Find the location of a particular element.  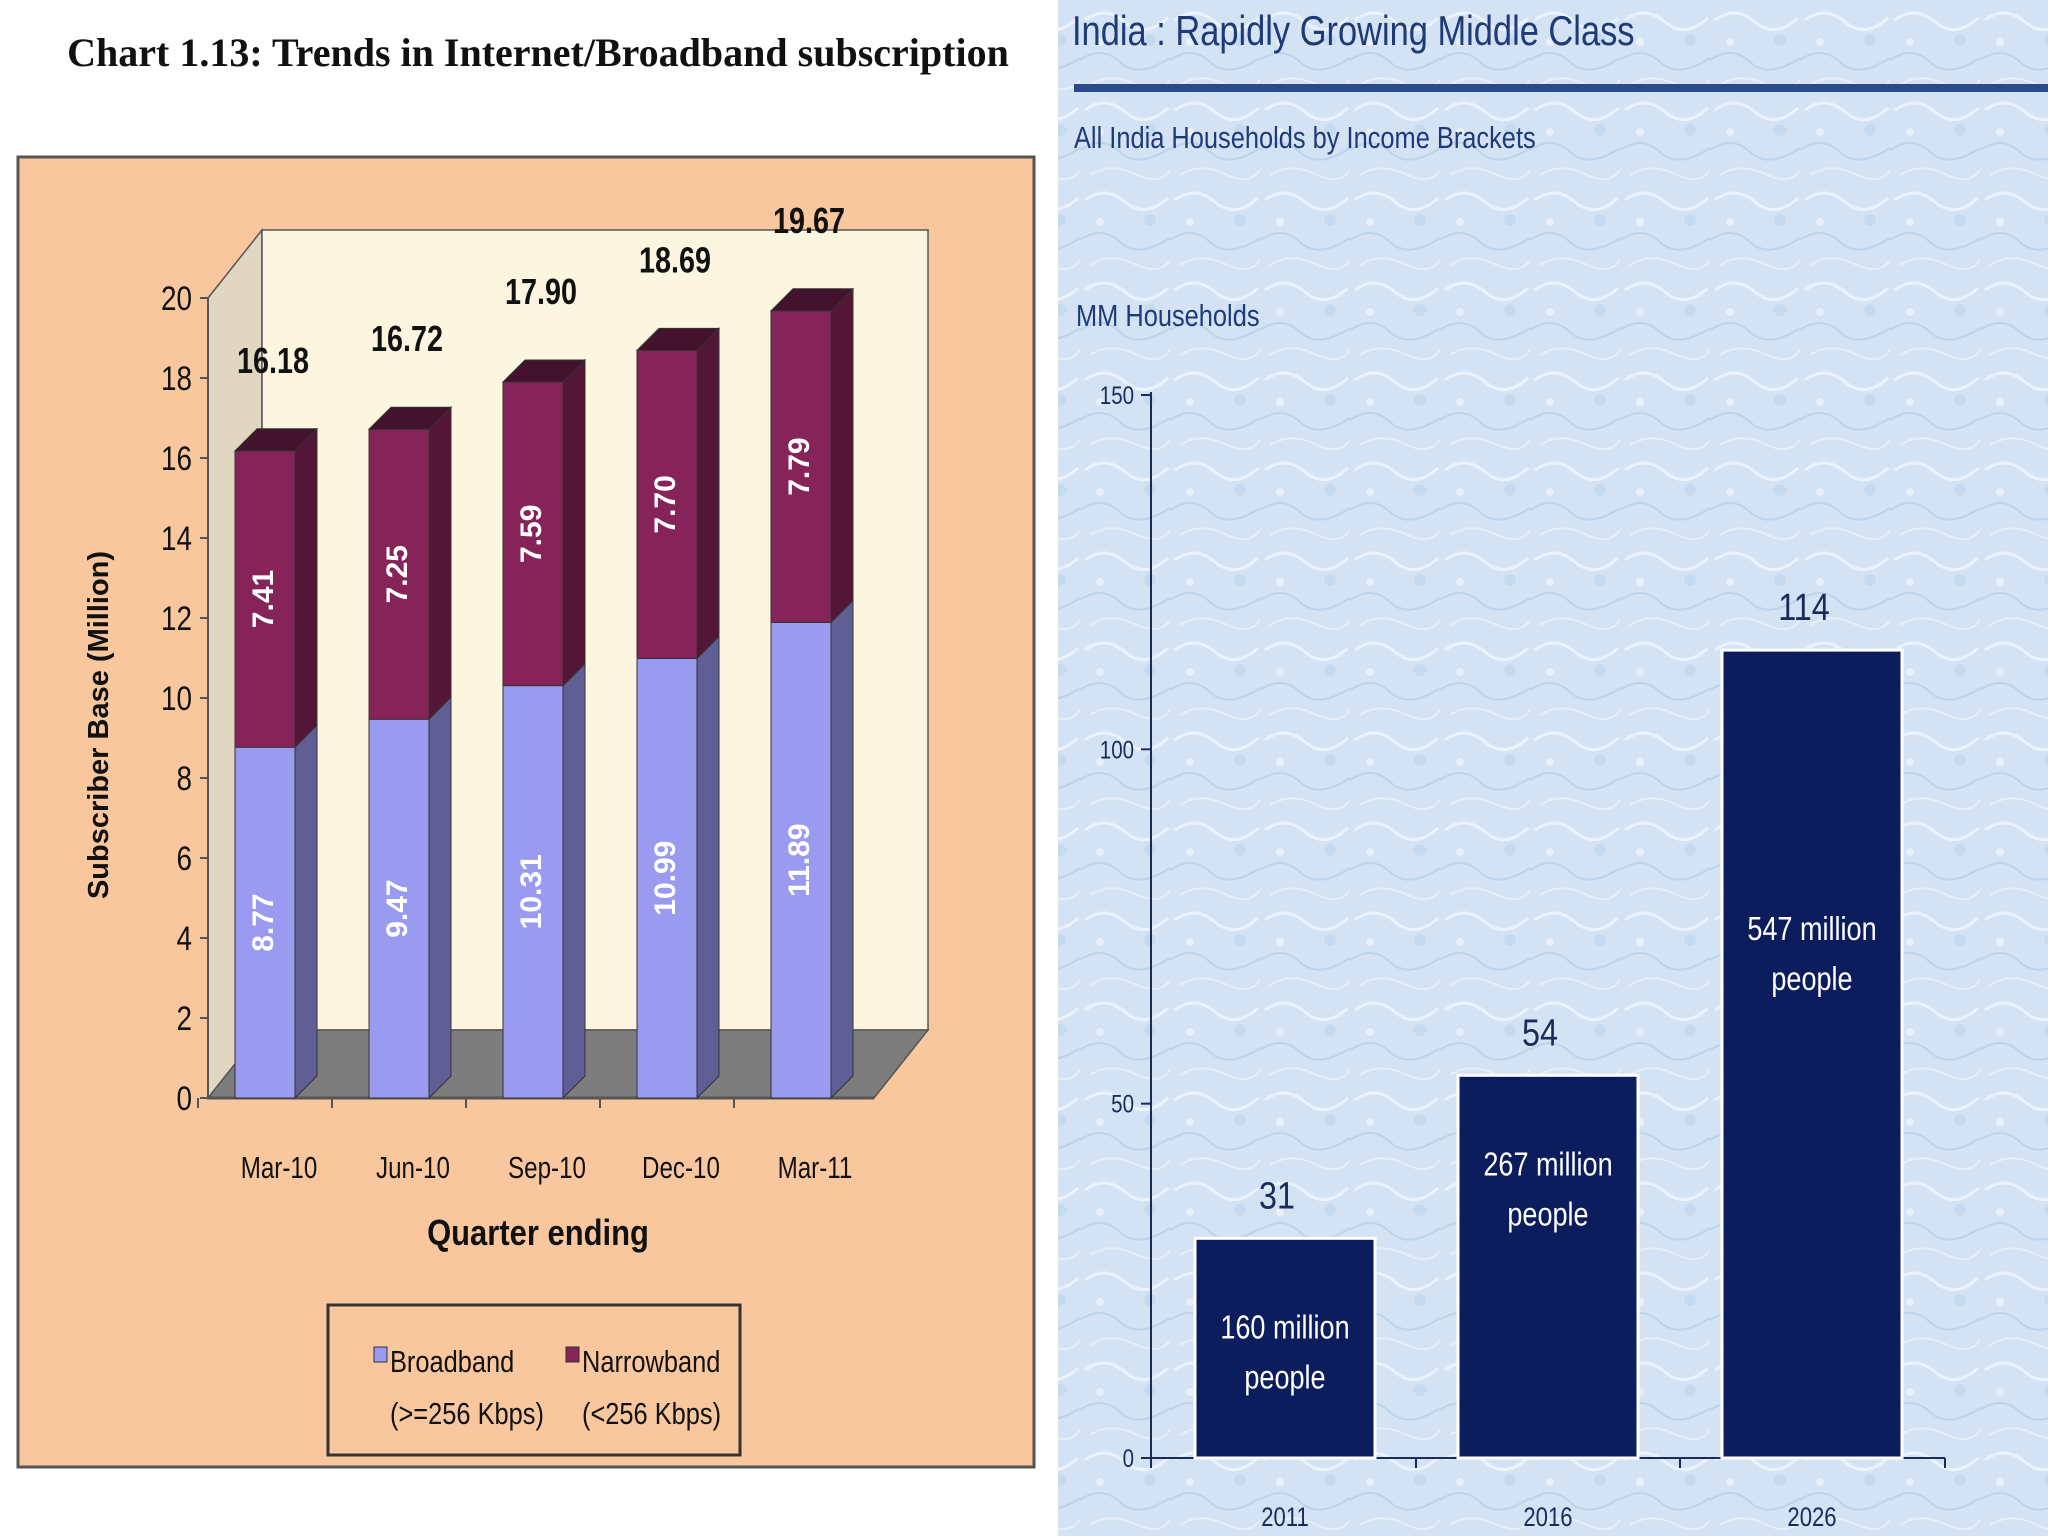

y-tick-label: 16 is located at coordinates (176, 458).